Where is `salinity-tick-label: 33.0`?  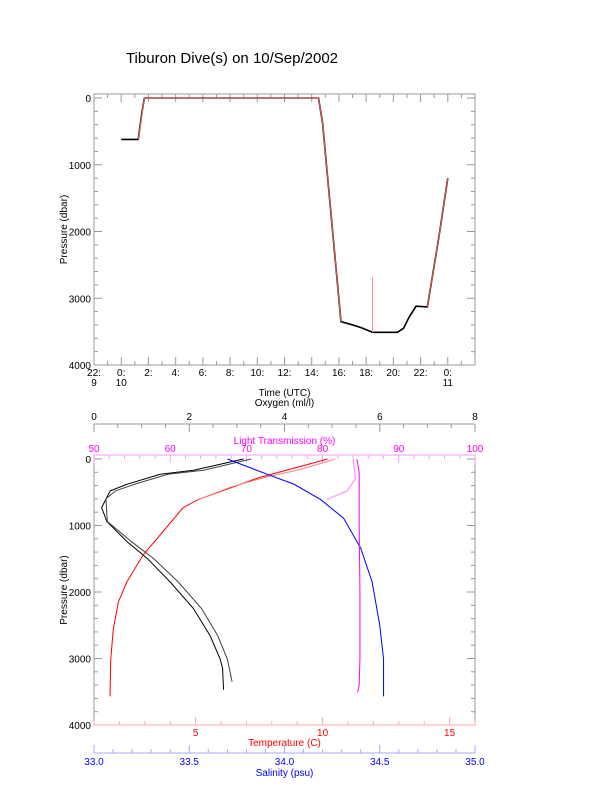 salinity-tick-label: 33.0 is located at coordinates (94, 762).